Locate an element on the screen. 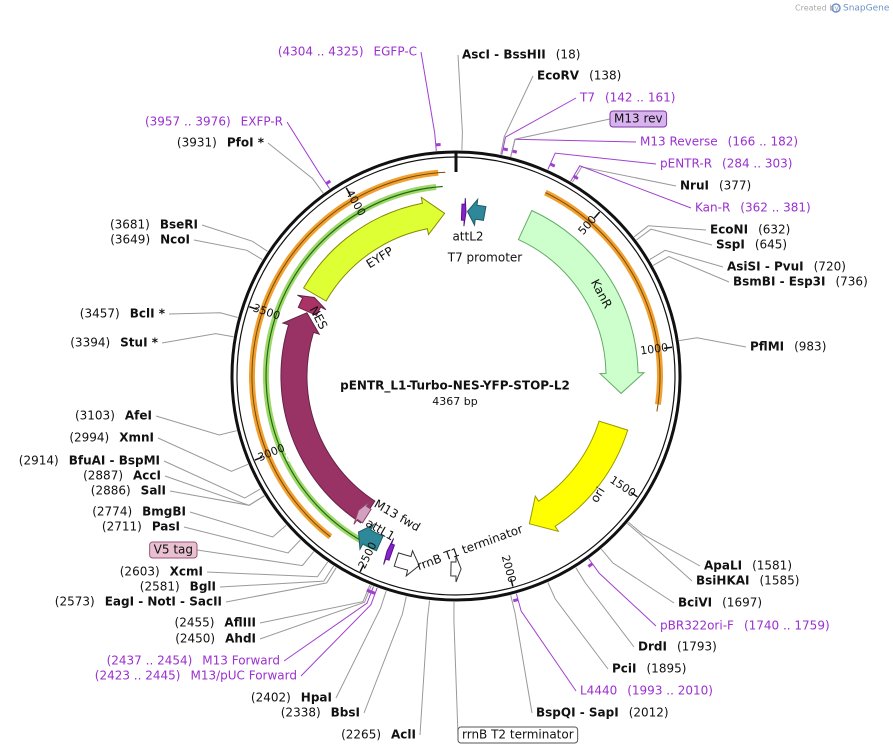 The width and height of the screenshot is (893, 753). primer-position: (4304 .. 4325) is located at coordinates (321, 52).